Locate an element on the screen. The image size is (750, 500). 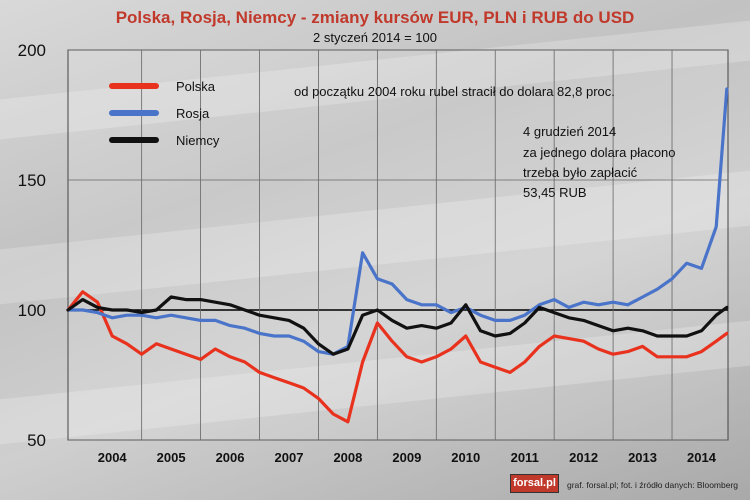
annotation-value: 53,45 RUB is located at coordinates (555, 192).